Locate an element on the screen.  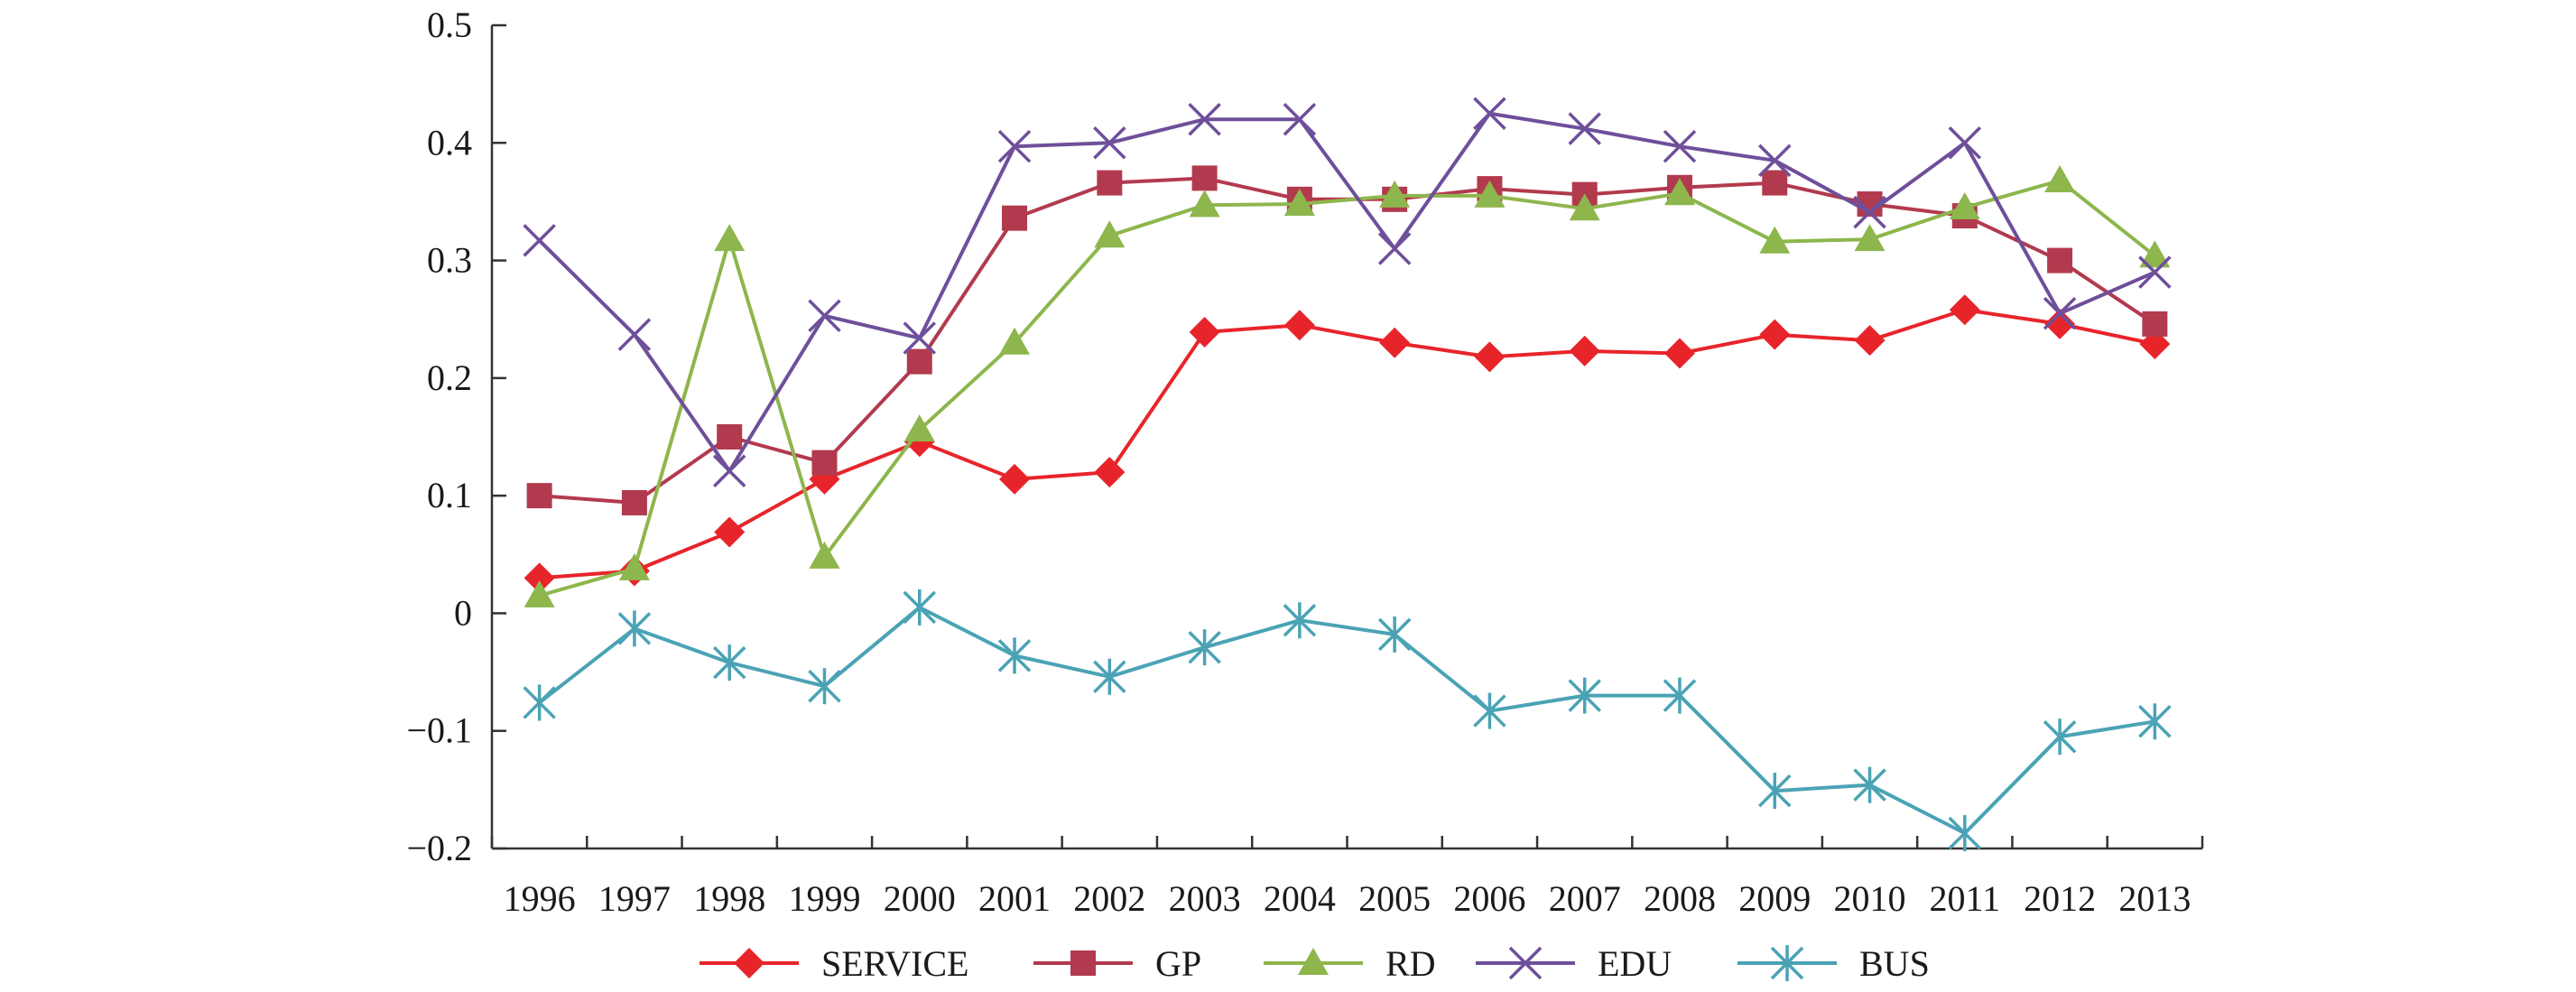
legend-item-gp: GP is located at coordinates (1117, 964).